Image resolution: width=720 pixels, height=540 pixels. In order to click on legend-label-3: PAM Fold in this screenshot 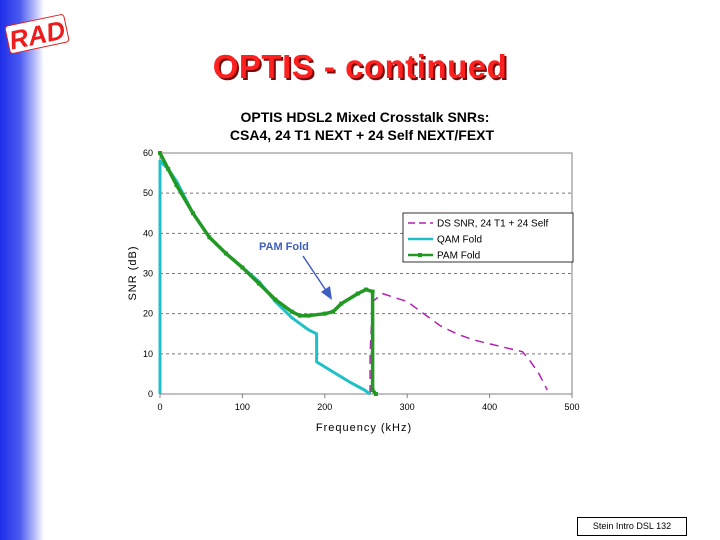, I will do `click(458, 256)`.